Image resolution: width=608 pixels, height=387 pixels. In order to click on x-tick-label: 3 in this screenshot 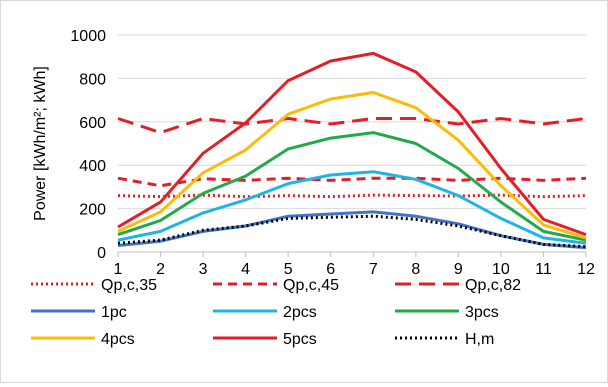, I will do `click(203, 269)`.